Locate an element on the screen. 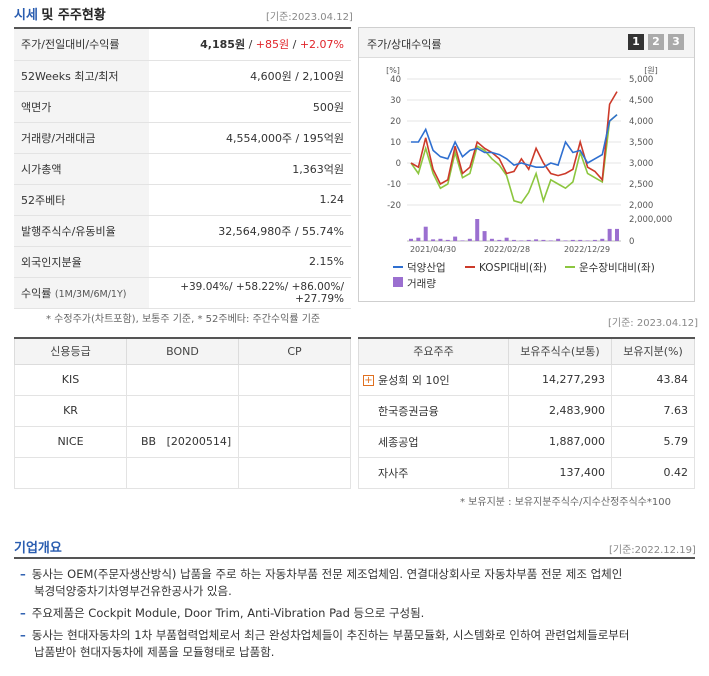 Image resolution: width=709 pixels, height=676 pixels. holder-pct: 0.42 is located at coordinates (653, 472).